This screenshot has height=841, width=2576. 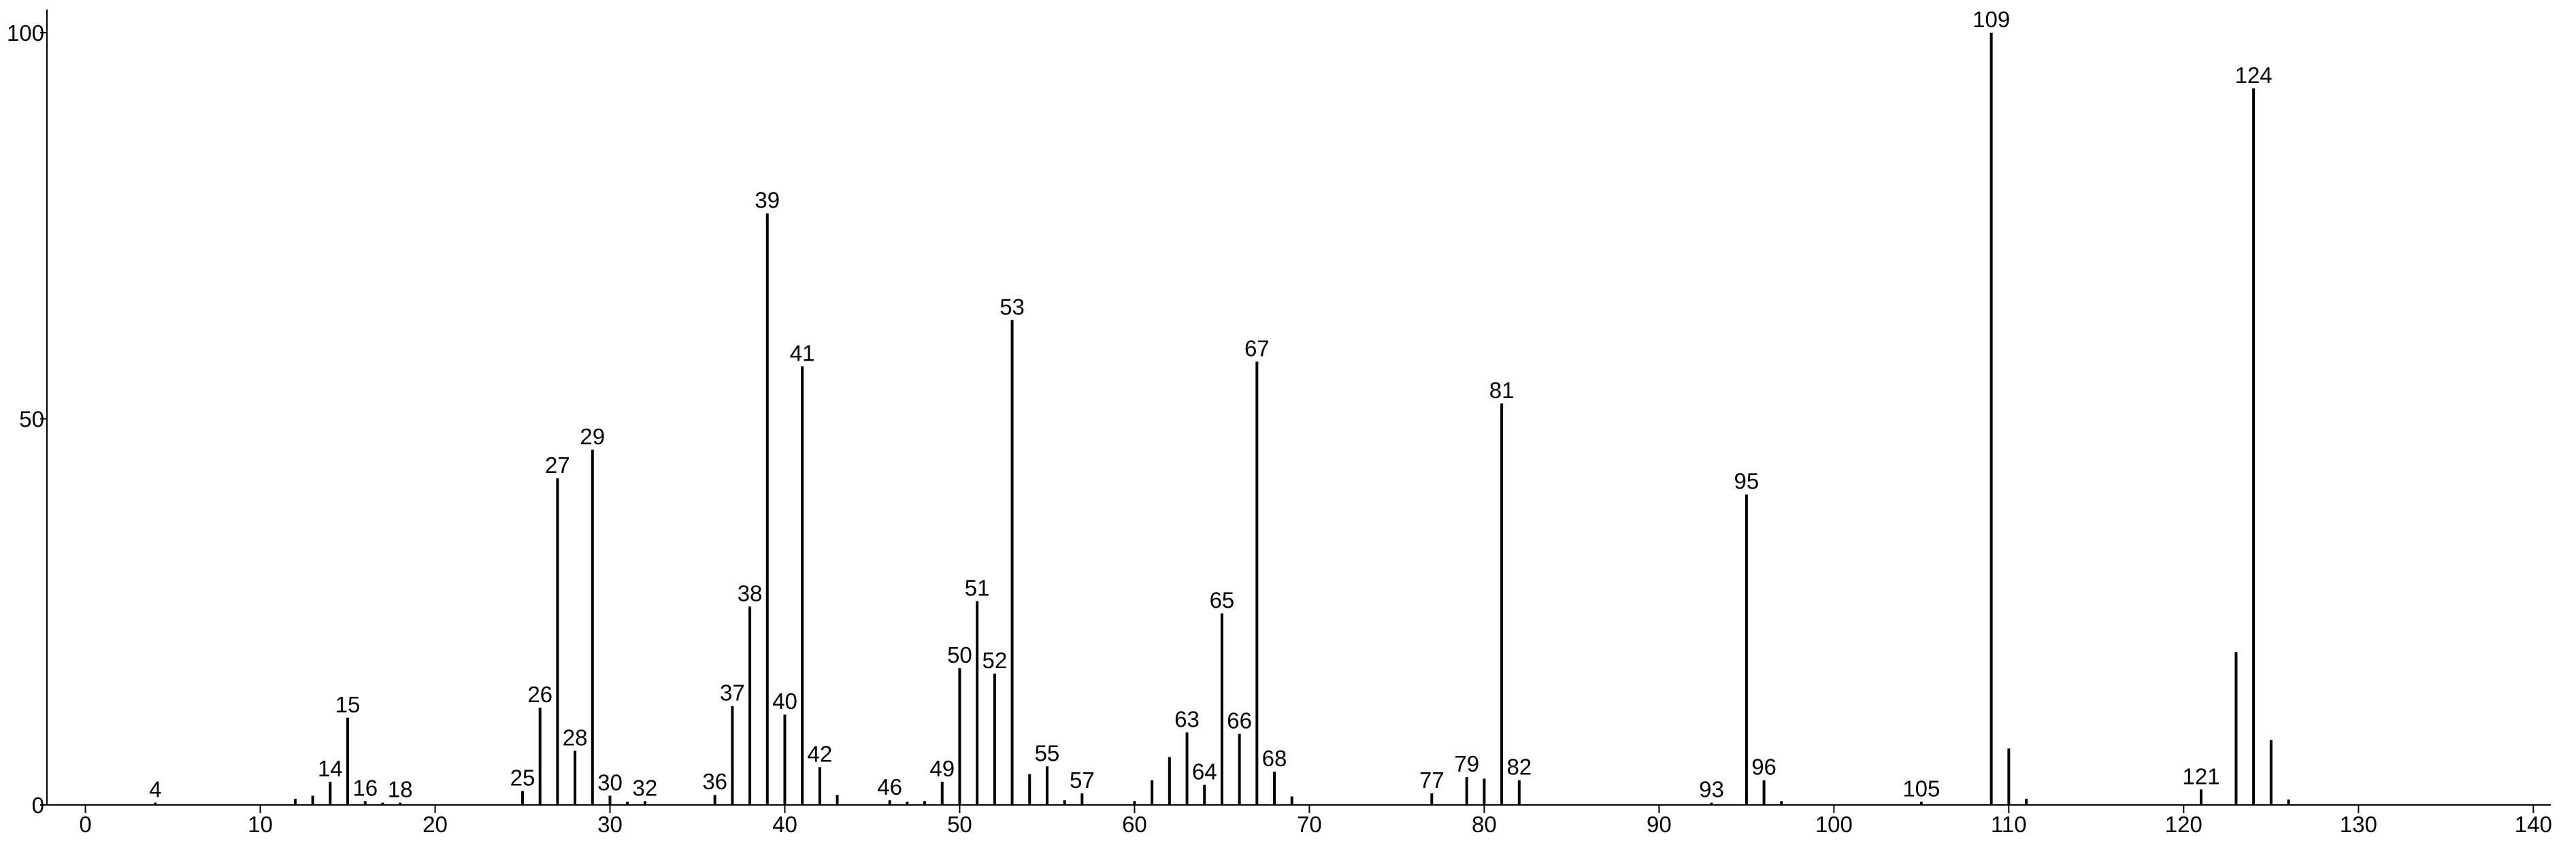 I want to click on x-tick-label: 60, so click(x=1135, y=824).